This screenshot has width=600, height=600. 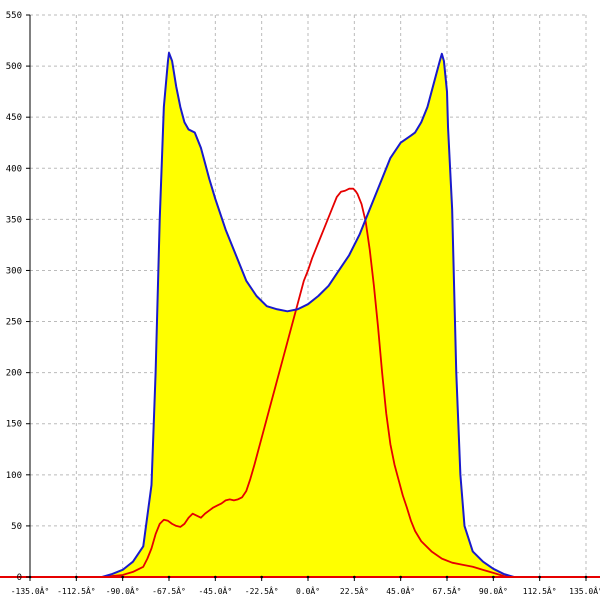 I want to click on x-tick-label: -135.0Â°, so click(x=30, y=590).